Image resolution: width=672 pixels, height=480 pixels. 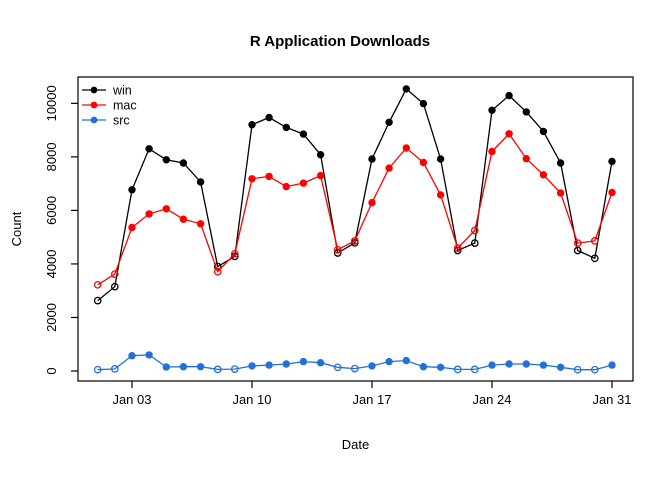 What do you see at coordinates (355, 444) in the screenshot?
I see `x-axis-label: Date` at bounding box center [355, 444].